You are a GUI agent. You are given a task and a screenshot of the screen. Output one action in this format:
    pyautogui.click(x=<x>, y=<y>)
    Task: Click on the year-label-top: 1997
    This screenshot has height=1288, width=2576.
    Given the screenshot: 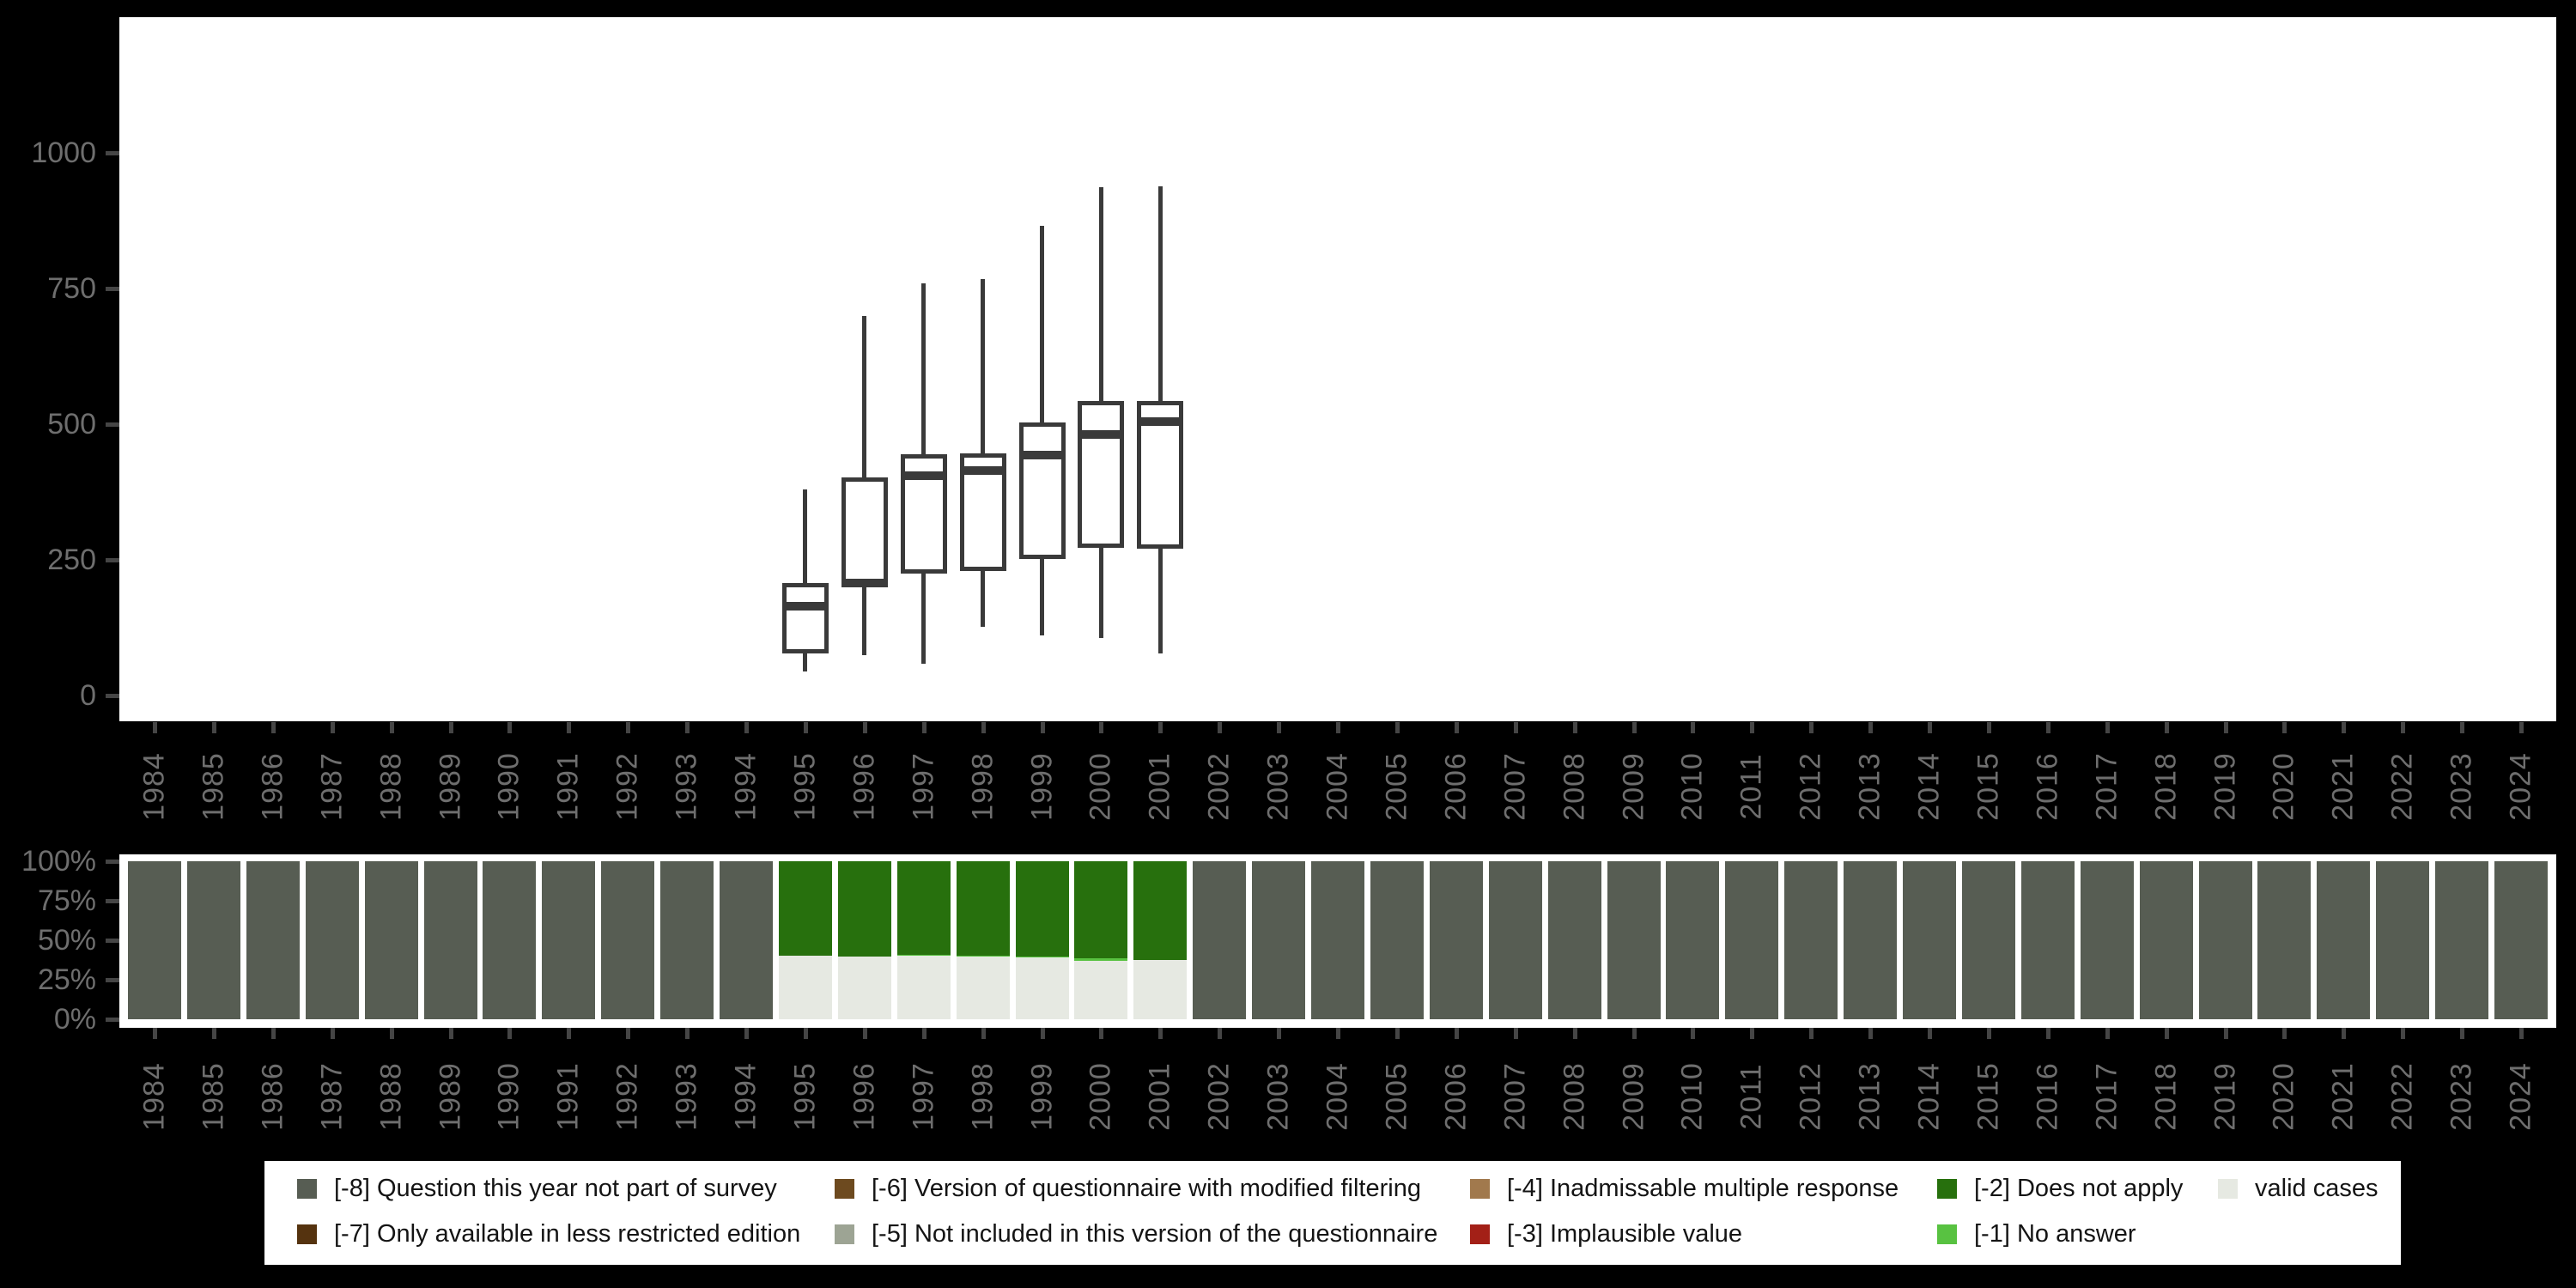 What is the action you would take?
    pyautogui.click(x=924, y=786)
    